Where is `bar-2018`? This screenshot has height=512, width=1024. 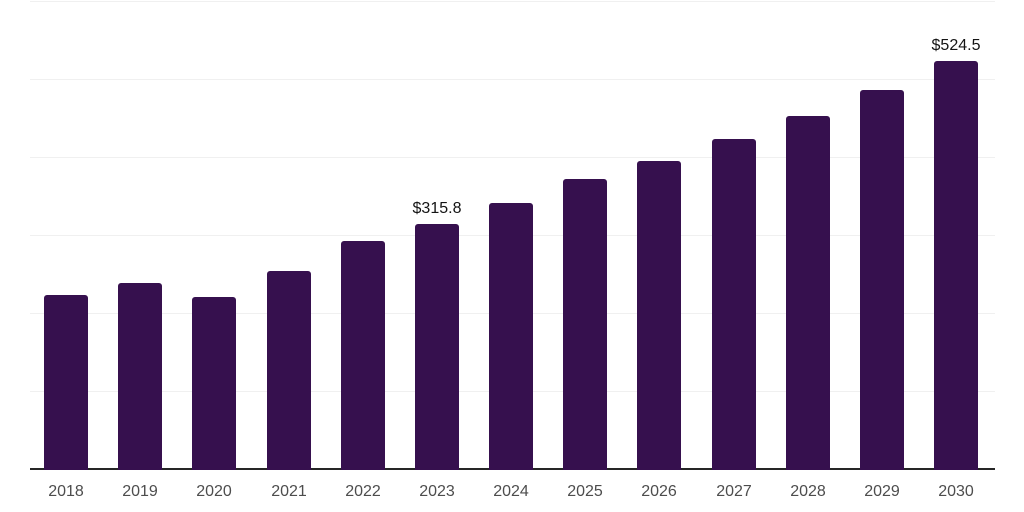 bar-2018 is located at coordinates (66, 382).